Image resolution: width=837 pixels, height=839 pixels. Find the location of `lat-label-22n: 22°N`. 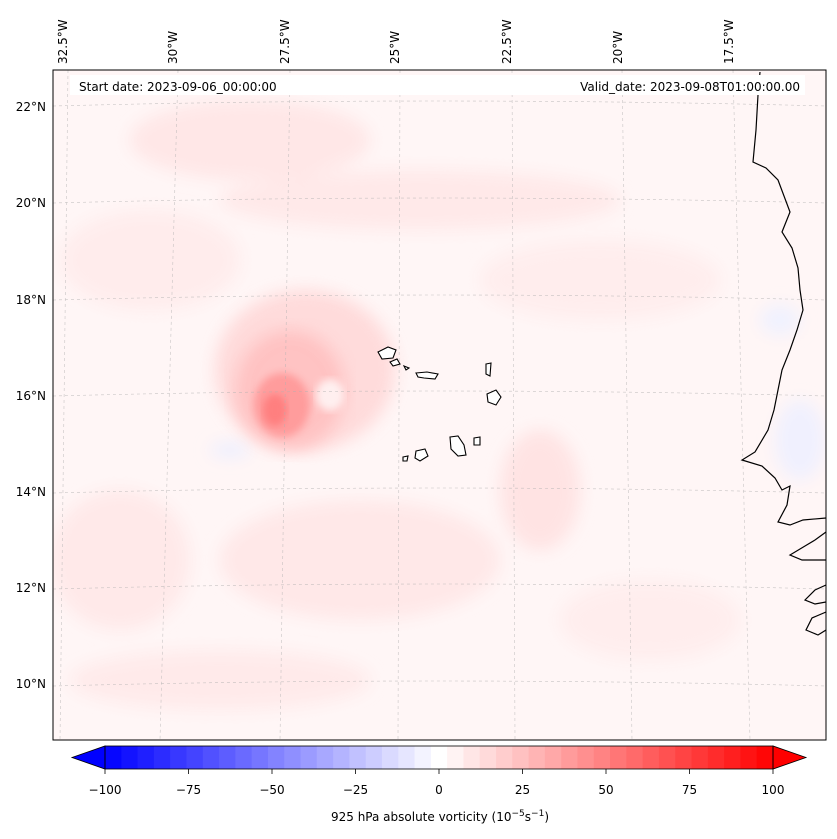

lat-label-22n: 22°N is located at coordinates (31, 107).